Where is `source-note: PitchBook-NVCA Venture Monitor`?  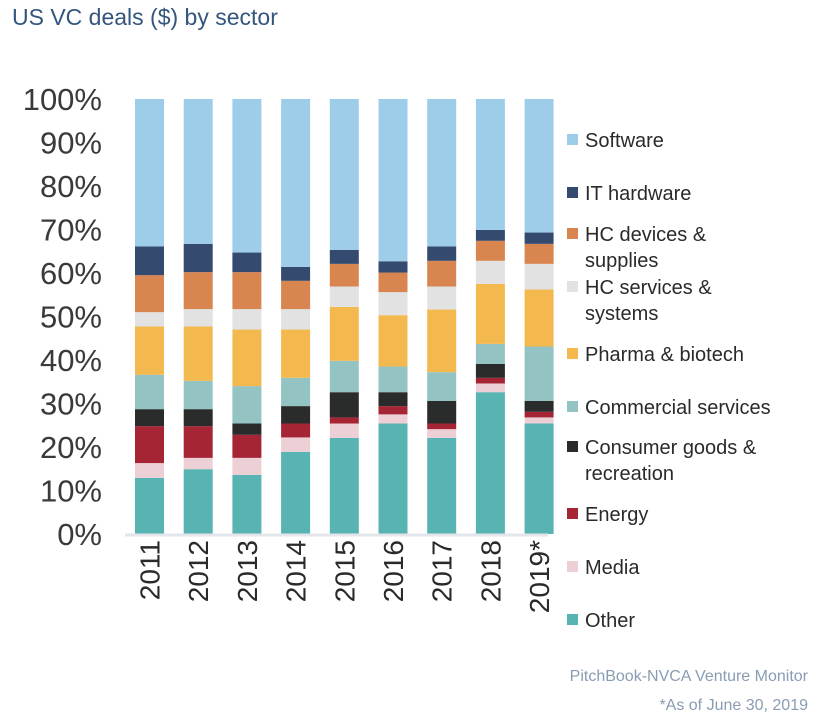
source-note: PitchBook-NVCA Venture Monitor is located at coordinates (688, 676).